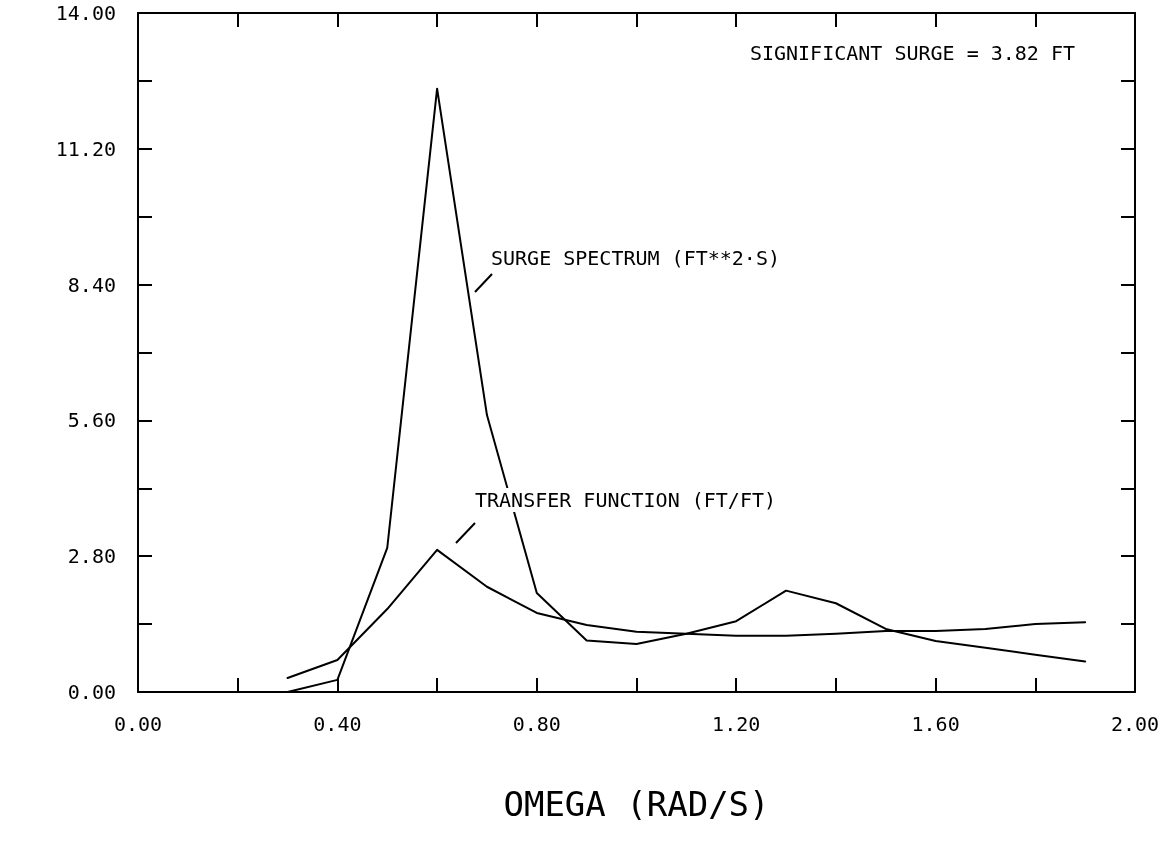 The image size is (1170, 847). What do you see at coordinates (91, 692) in the screenshot?
I see `y-tick-label: 0.00` at bounding box center [91, 692].